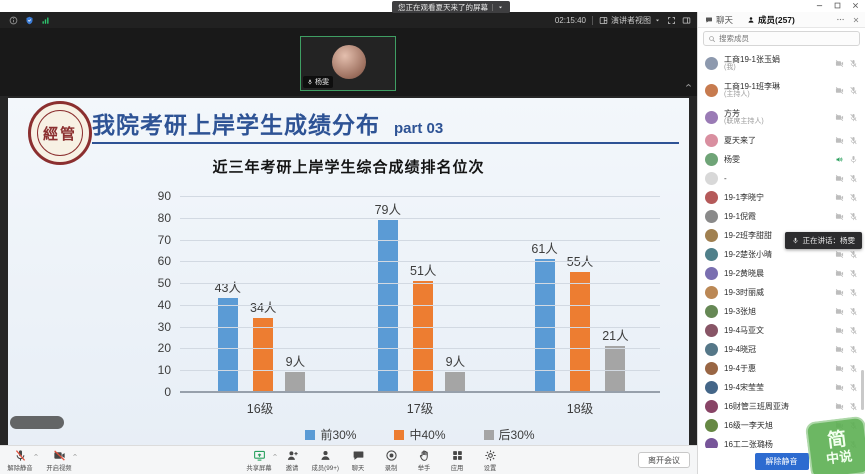 The image size is (865, 474). What do you see at coordinates (856, 20) in the screenshot?
I see `close-panel-icon` at bounding box center [856, 20].